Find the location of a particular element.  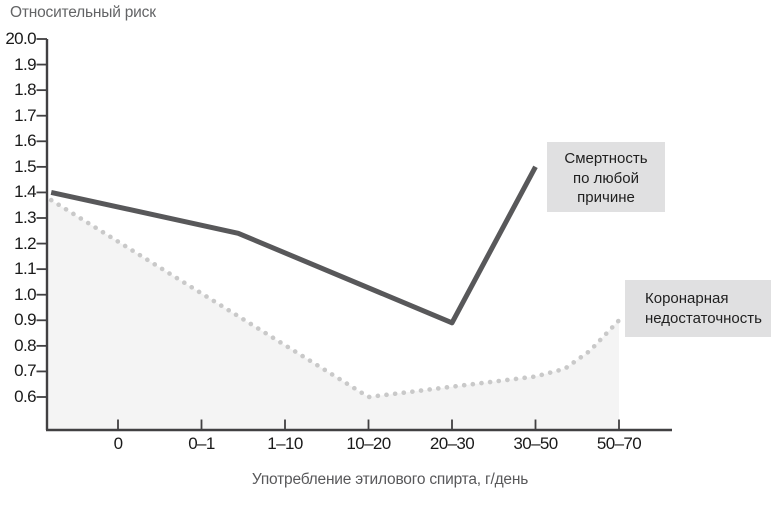

x-tick-label: 10–20 is located at coordinates (368, 443).